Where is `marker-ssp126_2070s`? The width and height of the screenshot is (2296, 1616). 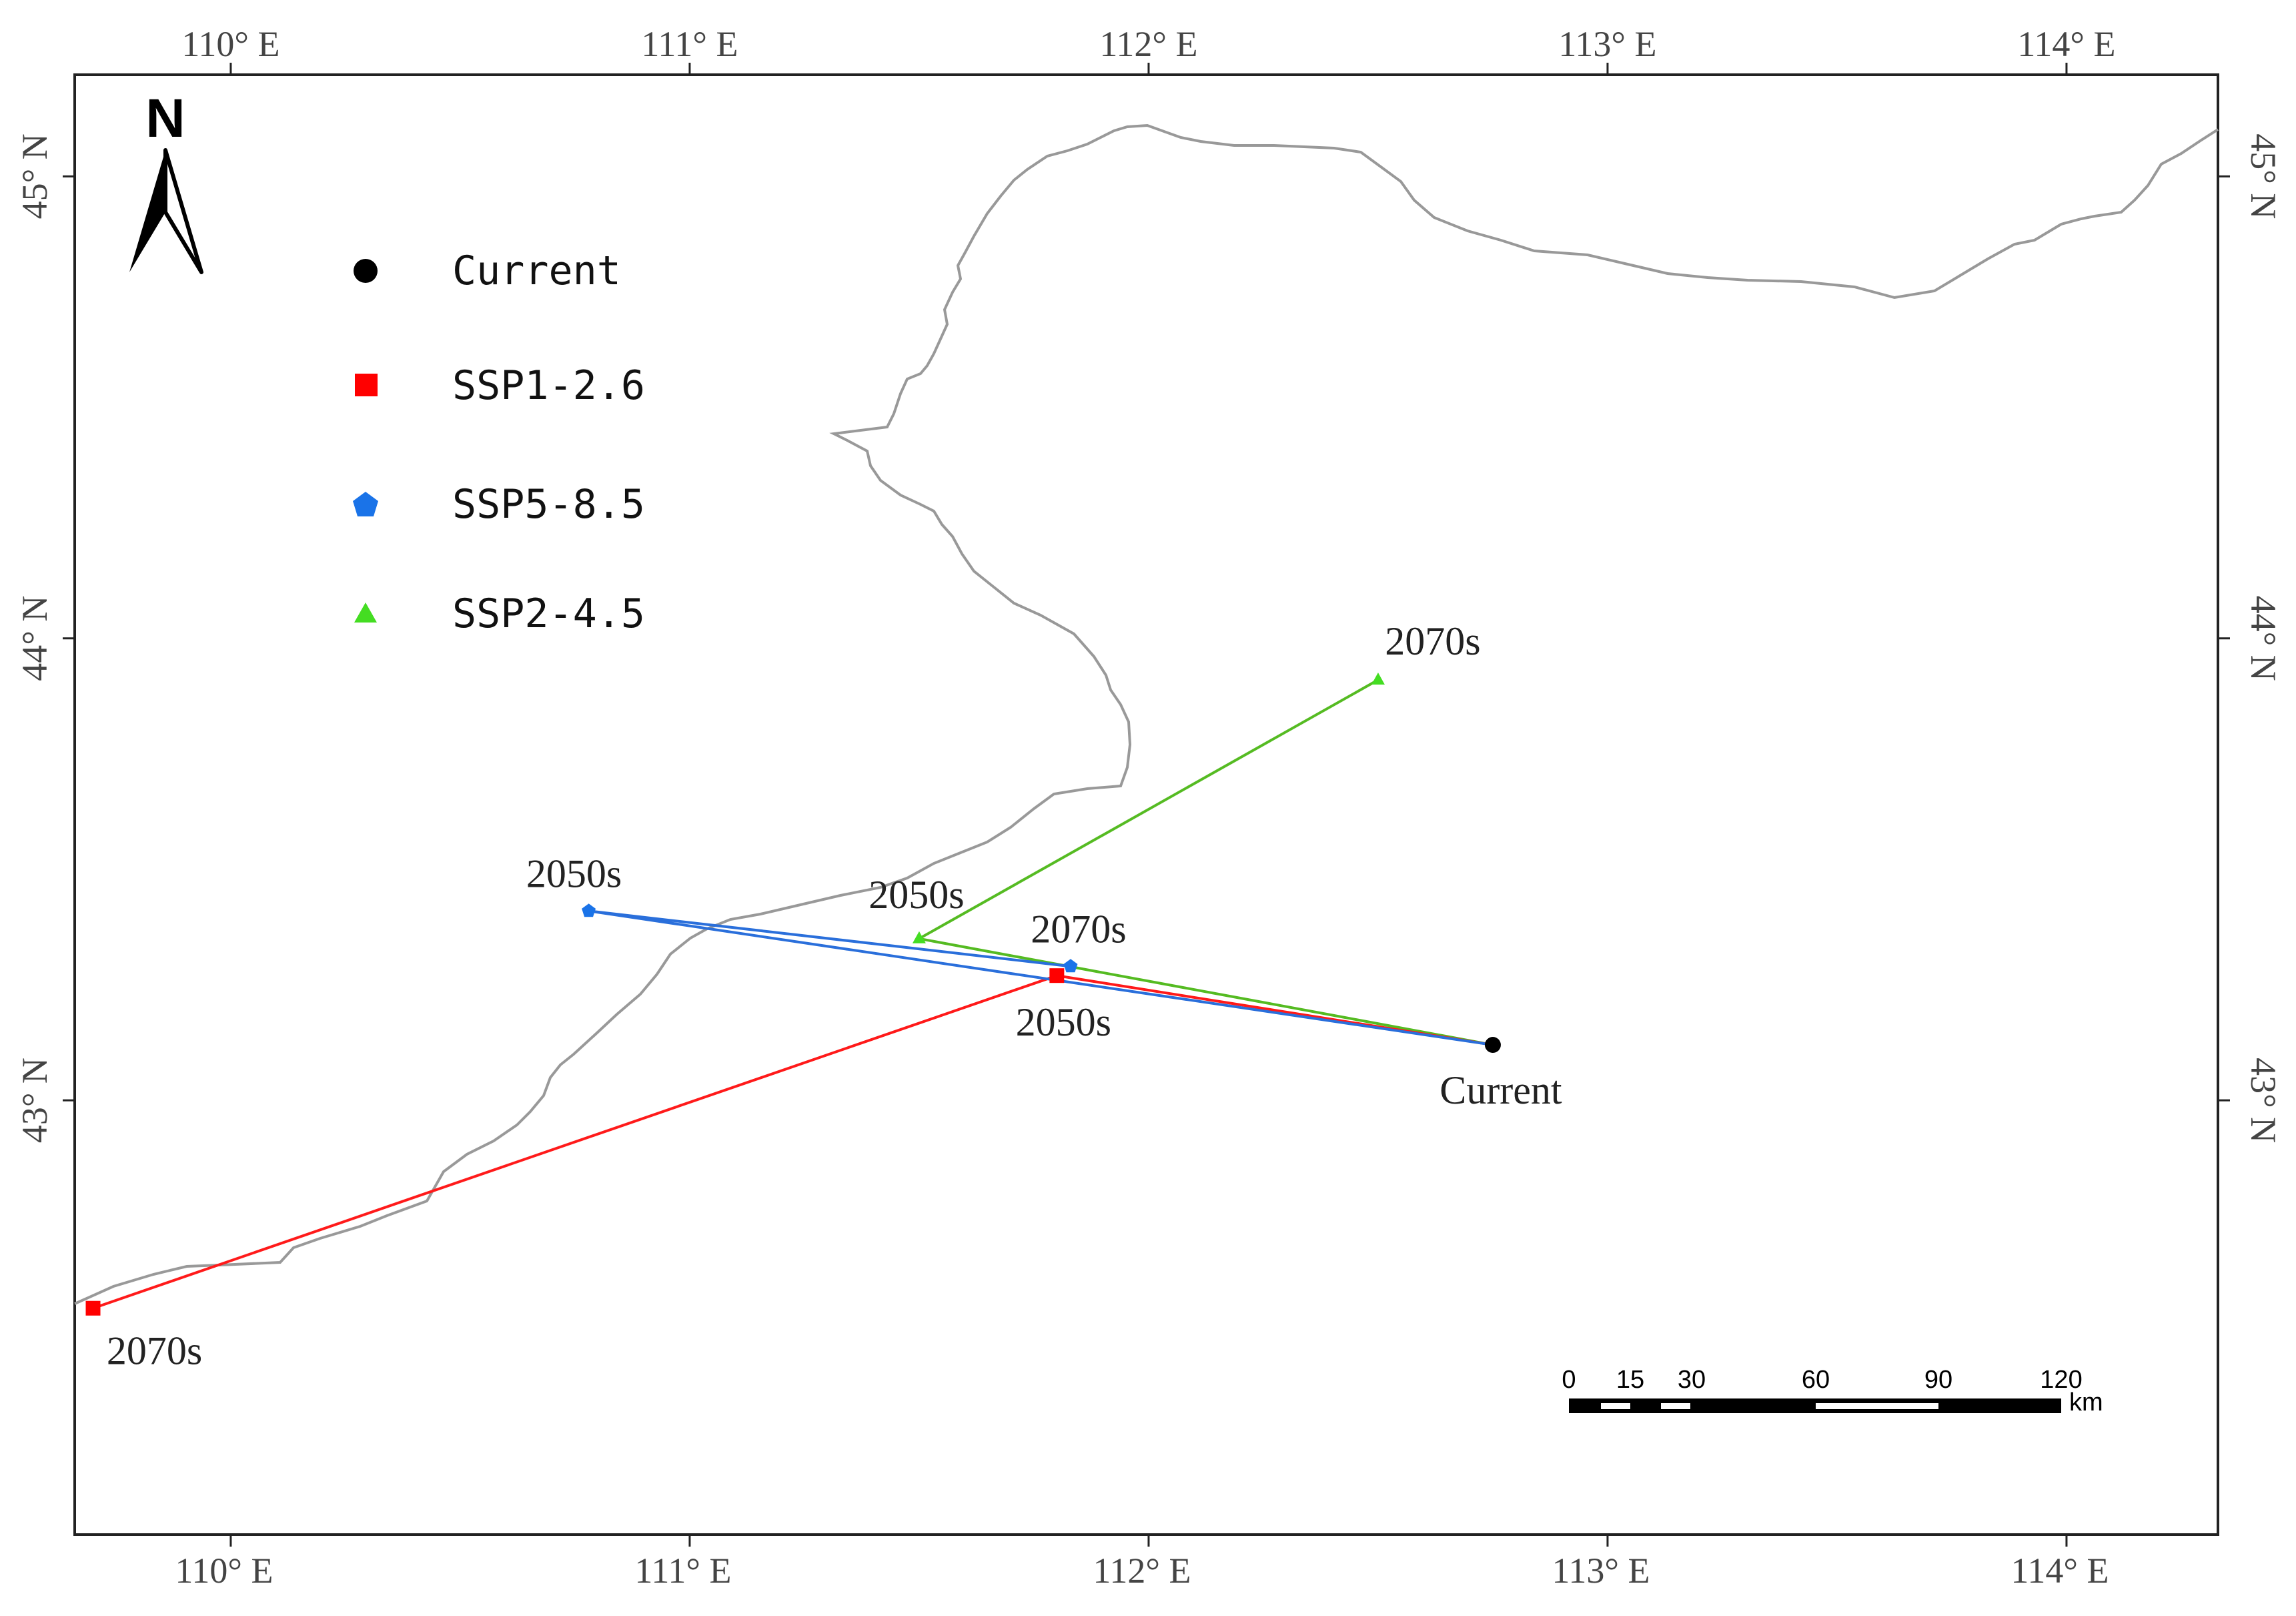
marker-ssp126_2070s is located at coordinates (93, 1308).